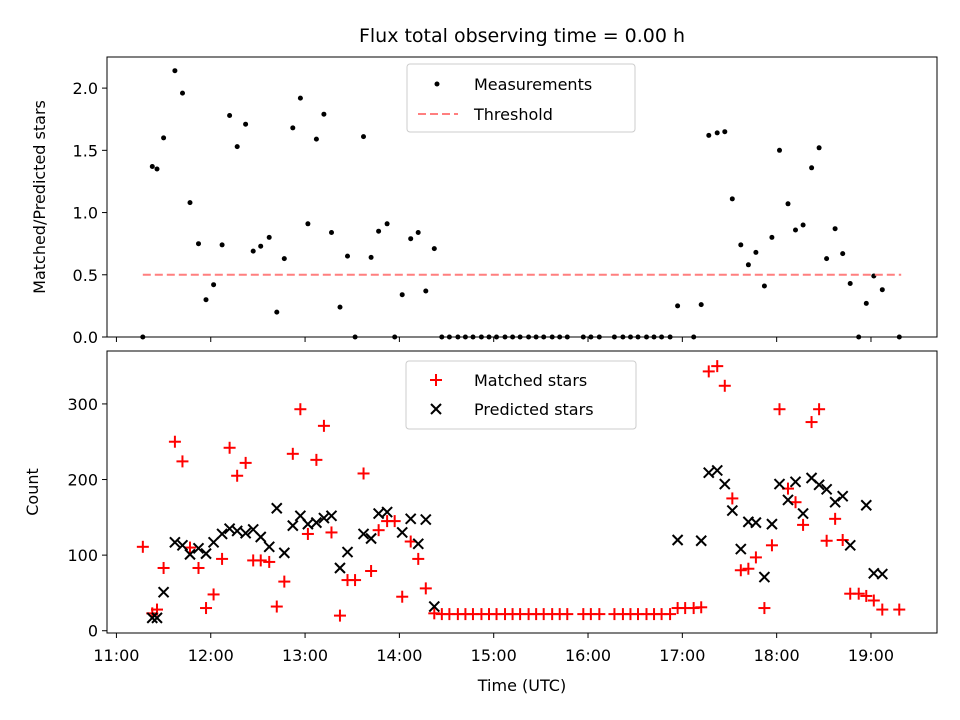 The height and width of the screenshot is (720, 960). What do you see at coordinates (436, 380) in the screenshot?
I see `legend-matched-marker` at bounding box center [436, 380].